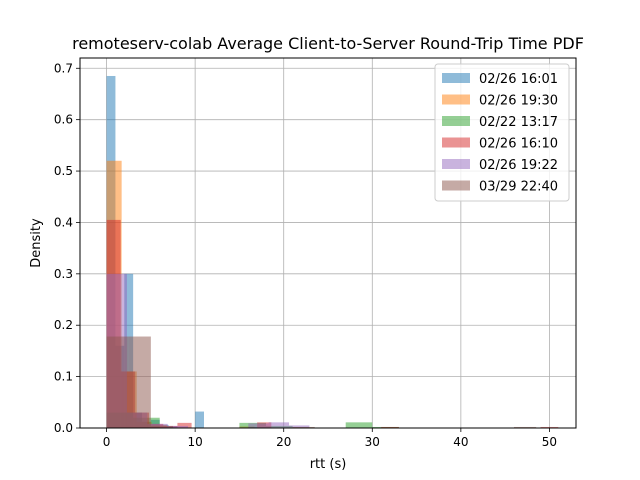  Describe the element at coordinates (63, 274) in the screenshot. I see `y-tick-label: 0.3` at that location.